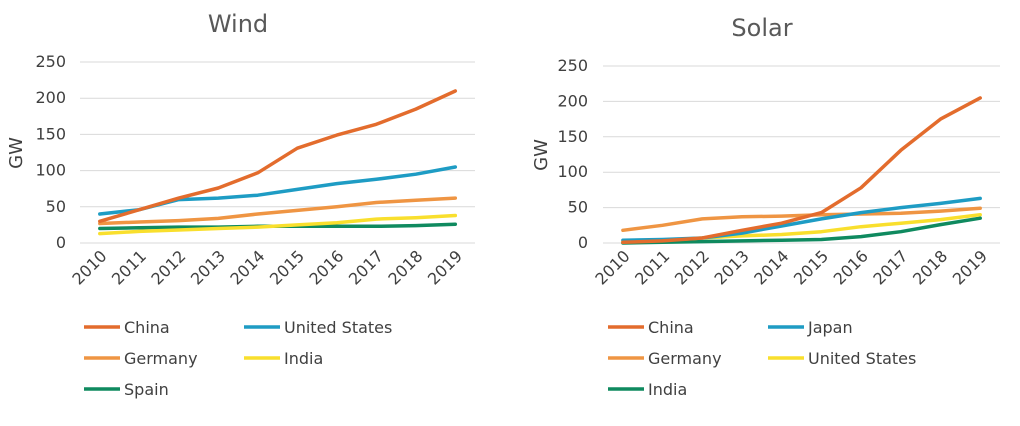  What do you see at coordinates (685, 358) in the screenshot?
I see `solar-legend-label: Germany` at bounding box center [685, 358].